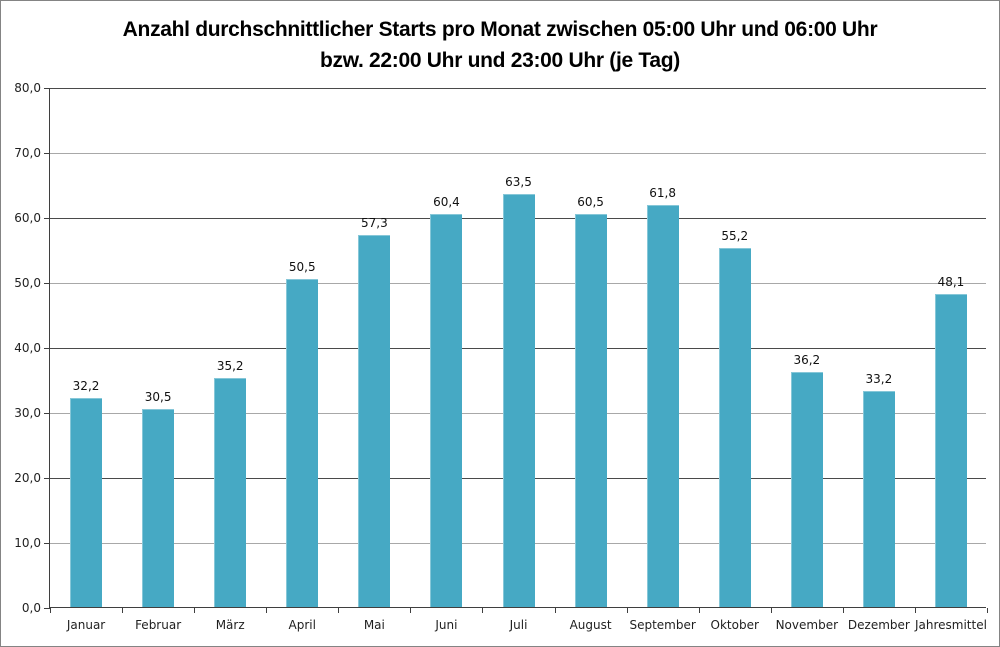  What do you see at coordinates (951, 282) in the screenshot?
I see `bar-value-label: 48,1` at bounding box center [951, 282].